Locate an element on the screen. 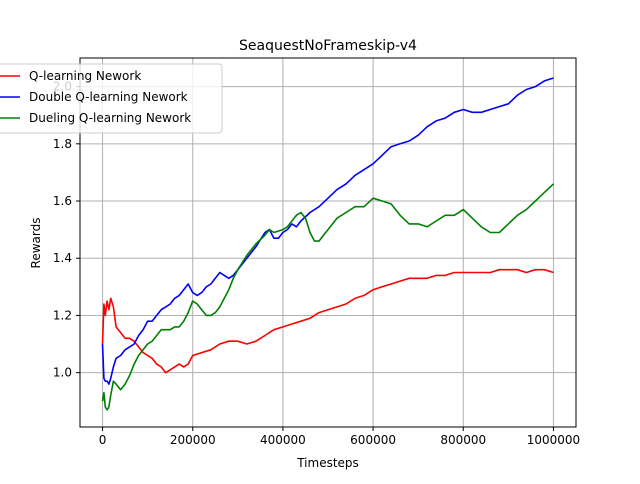 This screenshot has height=484, width=640. y-tick-label: 1.0 is located at coordinates (62, 373).